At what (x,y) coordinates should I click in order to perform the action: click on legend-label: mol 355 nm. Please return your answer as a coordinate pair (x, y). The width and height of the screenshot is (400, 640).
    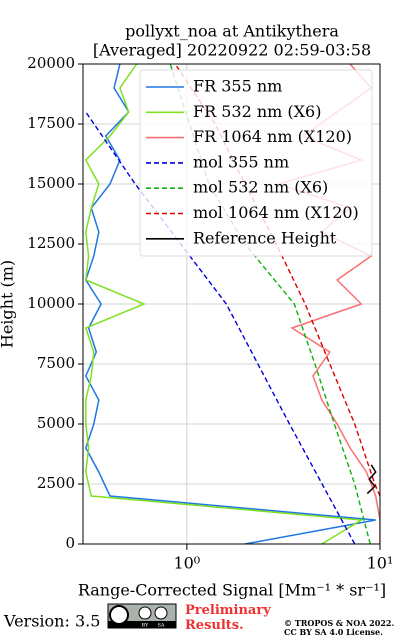
    Looking at the image, I should click on (241, 161).